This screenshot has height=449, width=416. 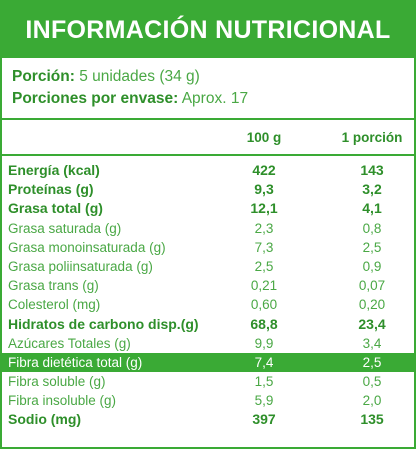 I want to click on value-per-portion: 2,0, so click(x=372, y=401).